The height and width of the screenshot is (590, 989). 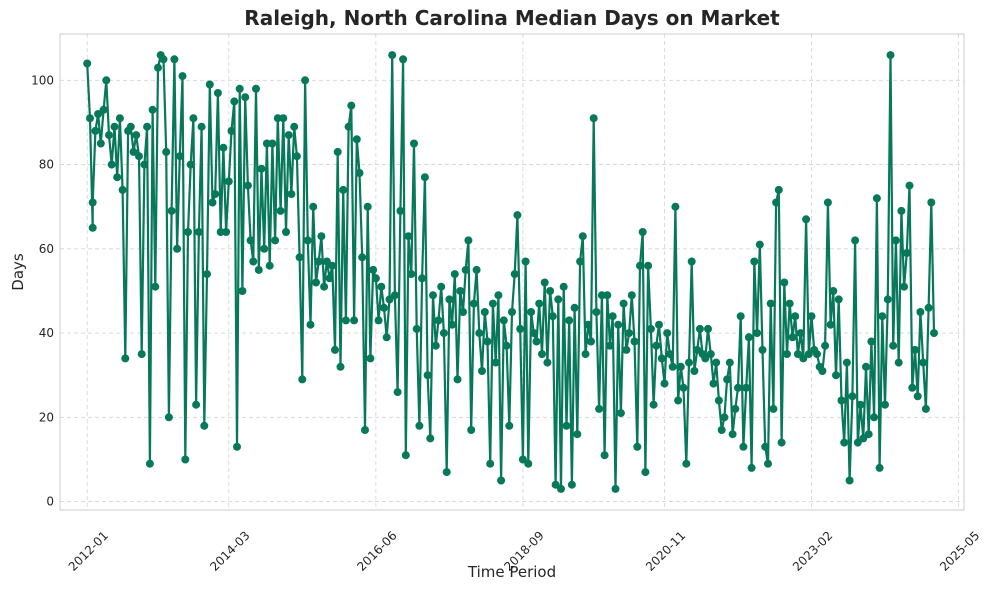 What do you see at coordinates (42, 290) in the screenshot?
I see `y-axis-ticks: 0 20 40 60 80 100` at bounding box center [42, 290].